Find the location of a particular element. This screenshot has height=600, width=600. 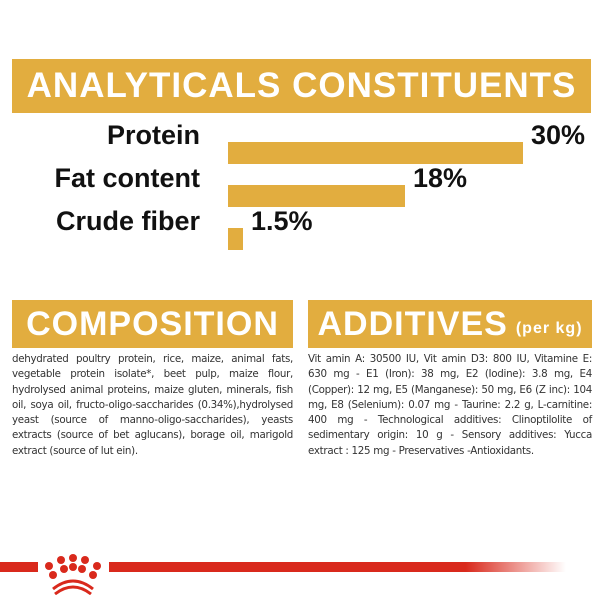

protein-label: Protein is located at coordinates (153, 135).